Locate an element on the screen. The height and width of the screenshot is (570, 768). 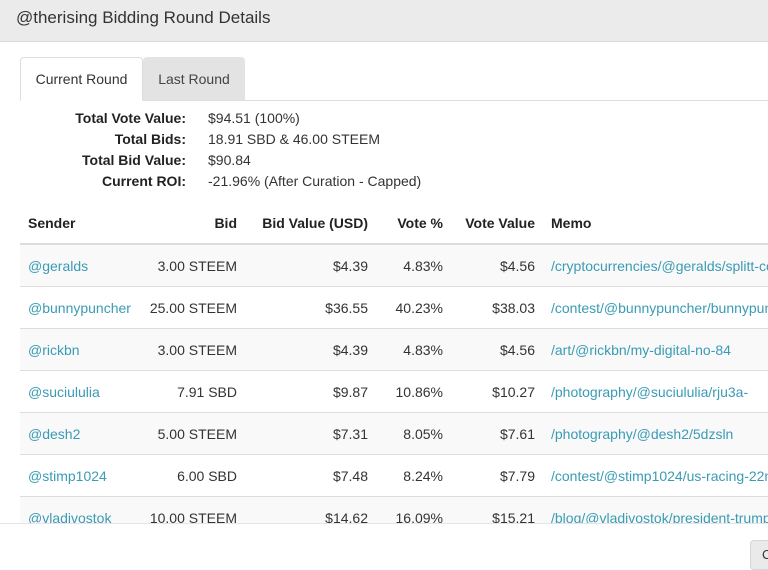
cell-sender: @rickbn is located at coordinates (79, 349).